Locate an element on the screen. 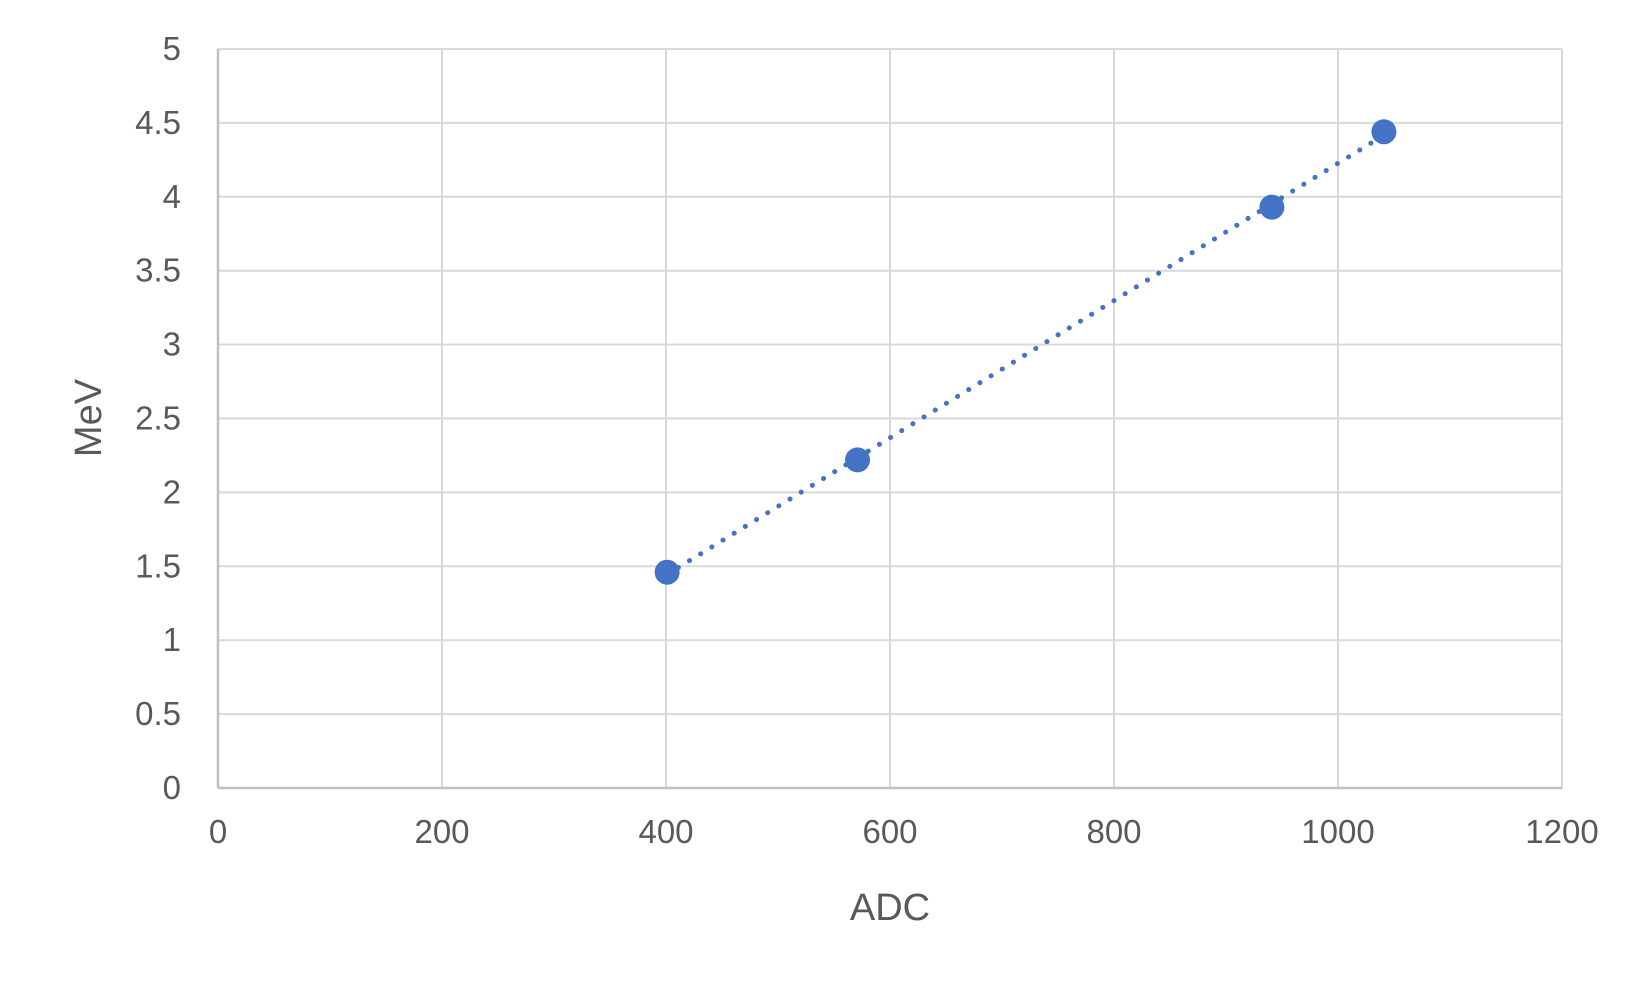  x-tick-label: 200 is located at coordinates (441, 831).